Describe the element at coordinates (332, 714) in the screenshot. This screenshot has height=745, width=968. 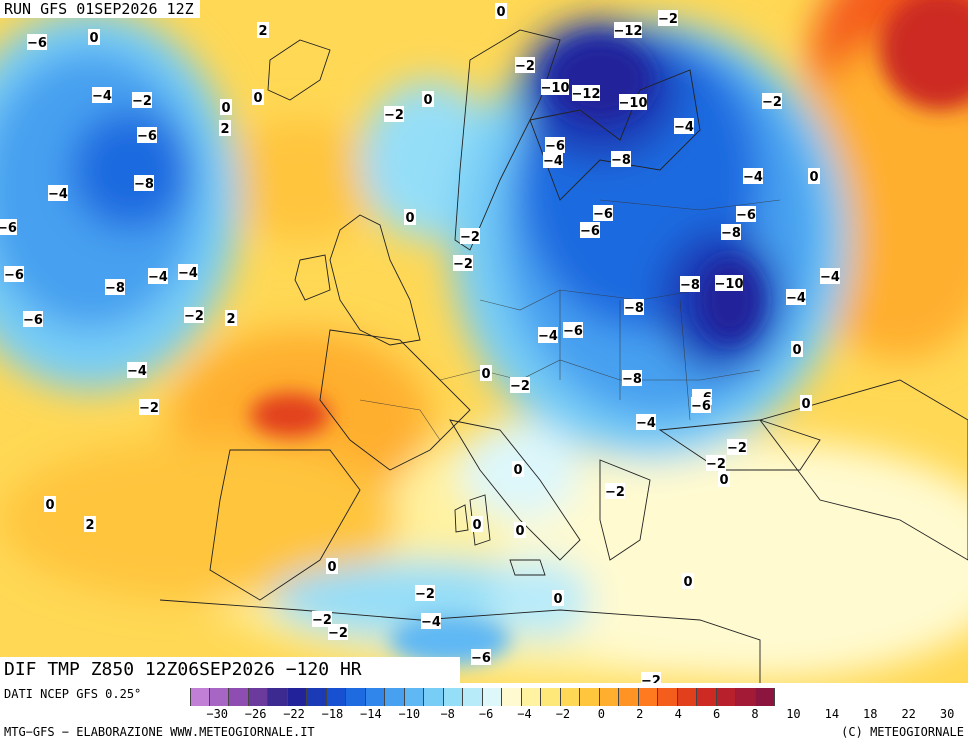
I see `colorbar-tick-label: −18` at that location.